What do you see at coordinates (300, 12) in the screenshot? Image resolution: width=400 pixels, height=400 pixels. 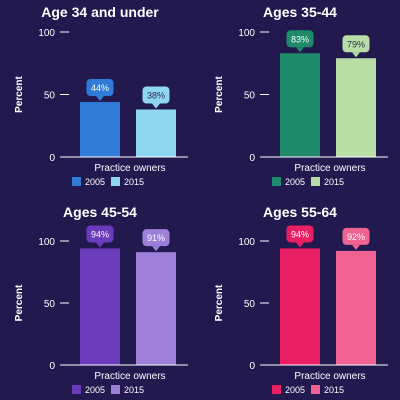 I see `chart-title: Ages 35-44` at bounding box center [300, 12].